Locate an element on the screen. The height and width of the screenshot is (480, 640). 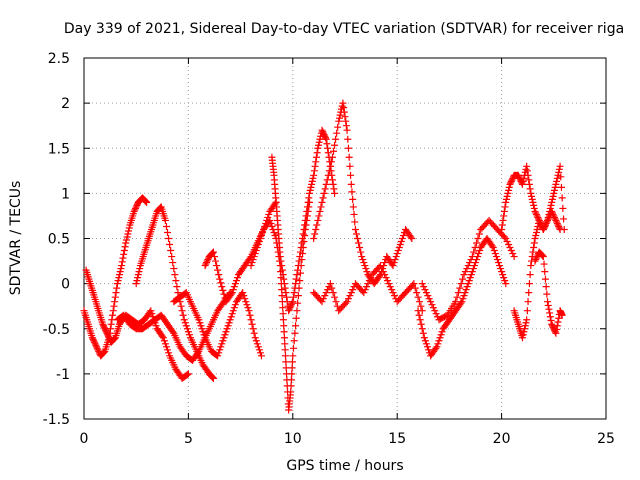
y-tick-label: 0 is located at coordinates (65, 285).